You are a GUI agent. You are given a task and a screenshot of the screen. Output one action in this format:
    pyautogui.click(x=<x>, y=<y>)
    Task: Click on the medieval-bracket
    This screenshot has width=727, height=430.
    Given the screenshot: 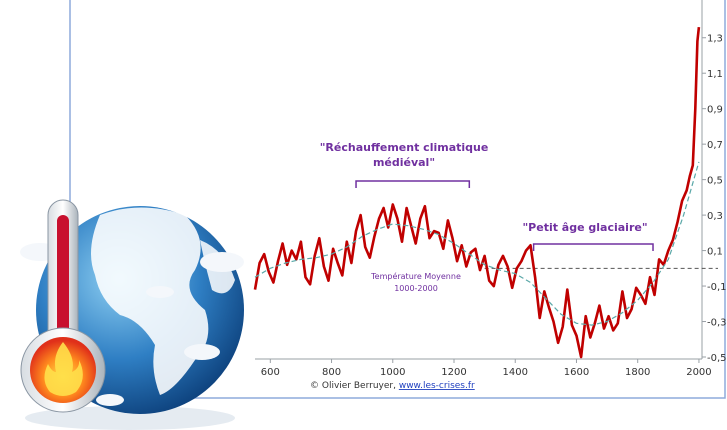 What is the action you would take?
    pyautogui.click(x=413, y=184)
    